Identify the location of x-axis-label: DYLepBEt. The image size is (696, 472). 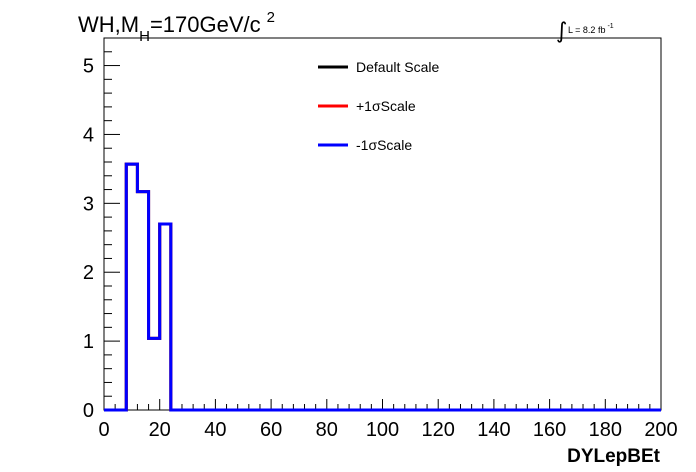
(614, 456).